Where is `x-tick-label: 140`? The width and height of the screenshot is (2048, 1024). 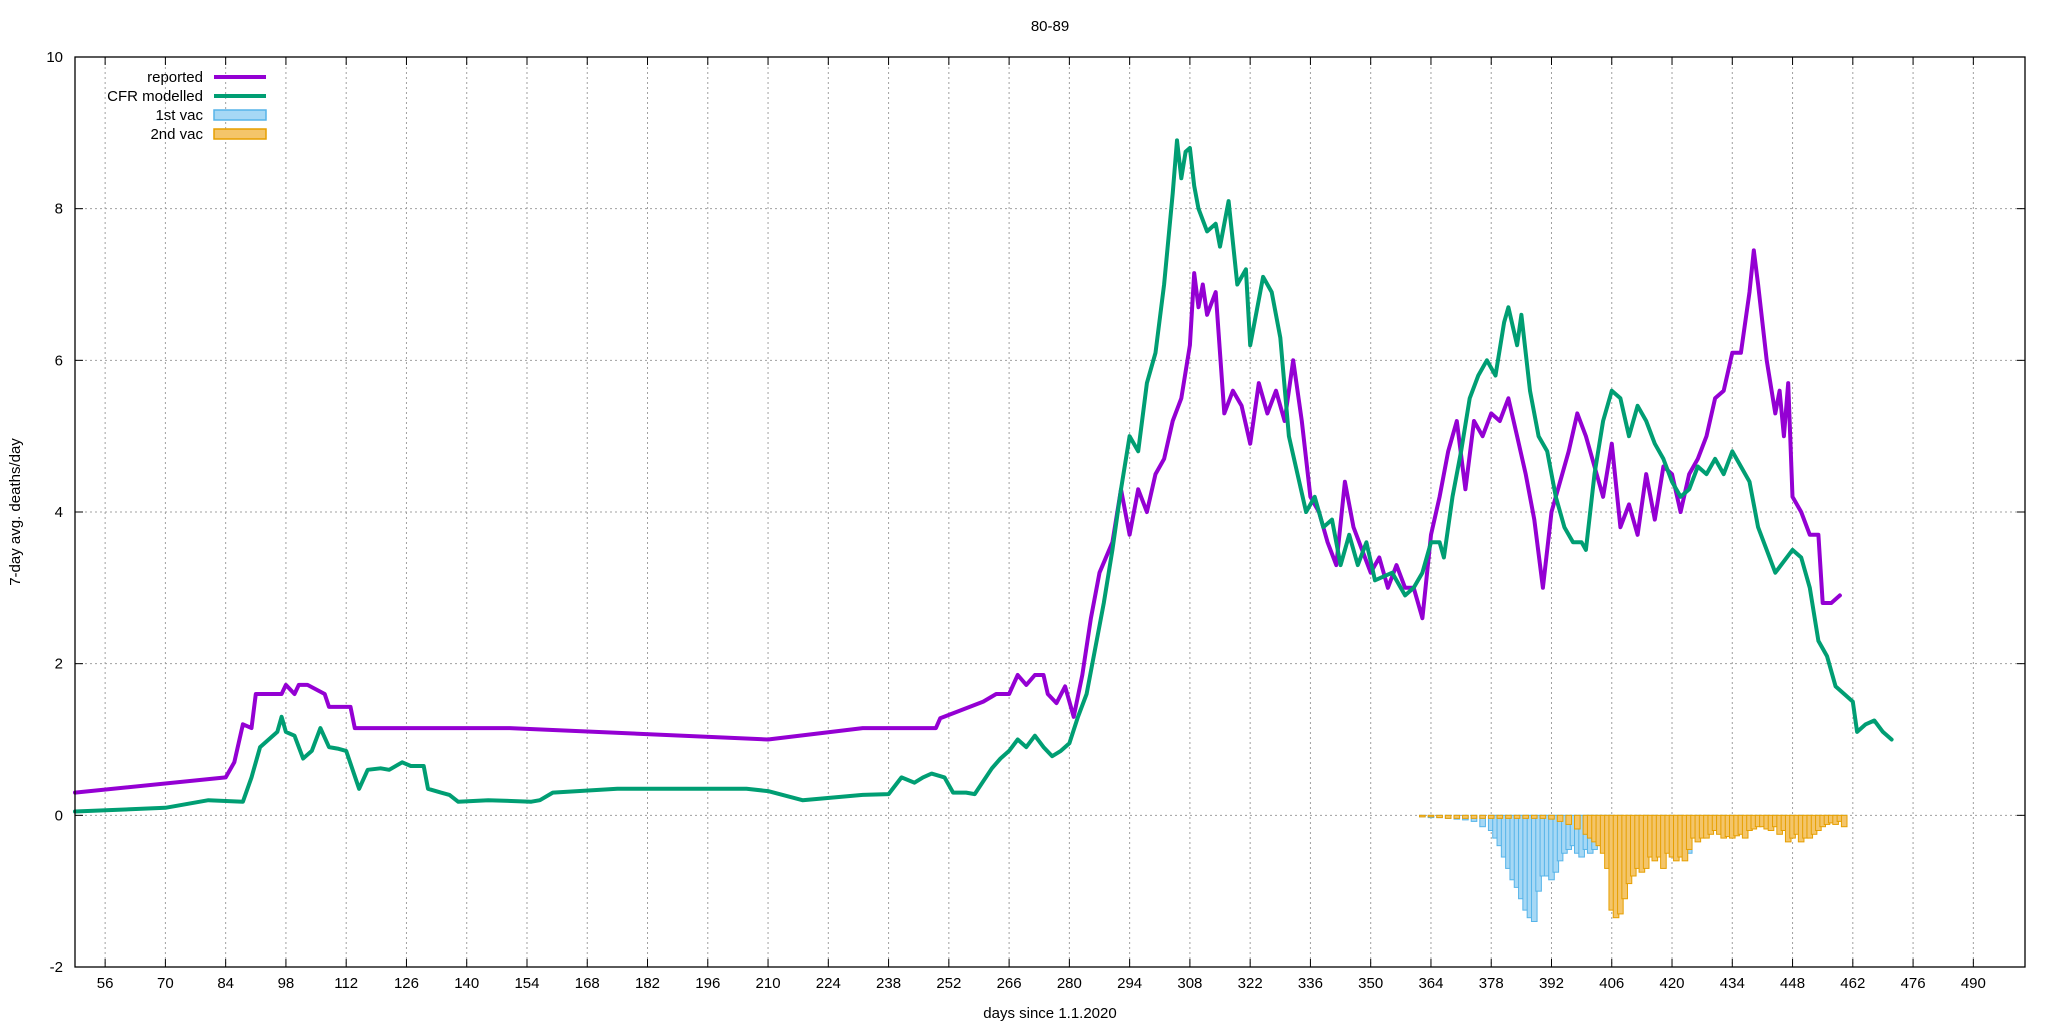 x-tick-label: 140 is located at coordinates (466, 983).